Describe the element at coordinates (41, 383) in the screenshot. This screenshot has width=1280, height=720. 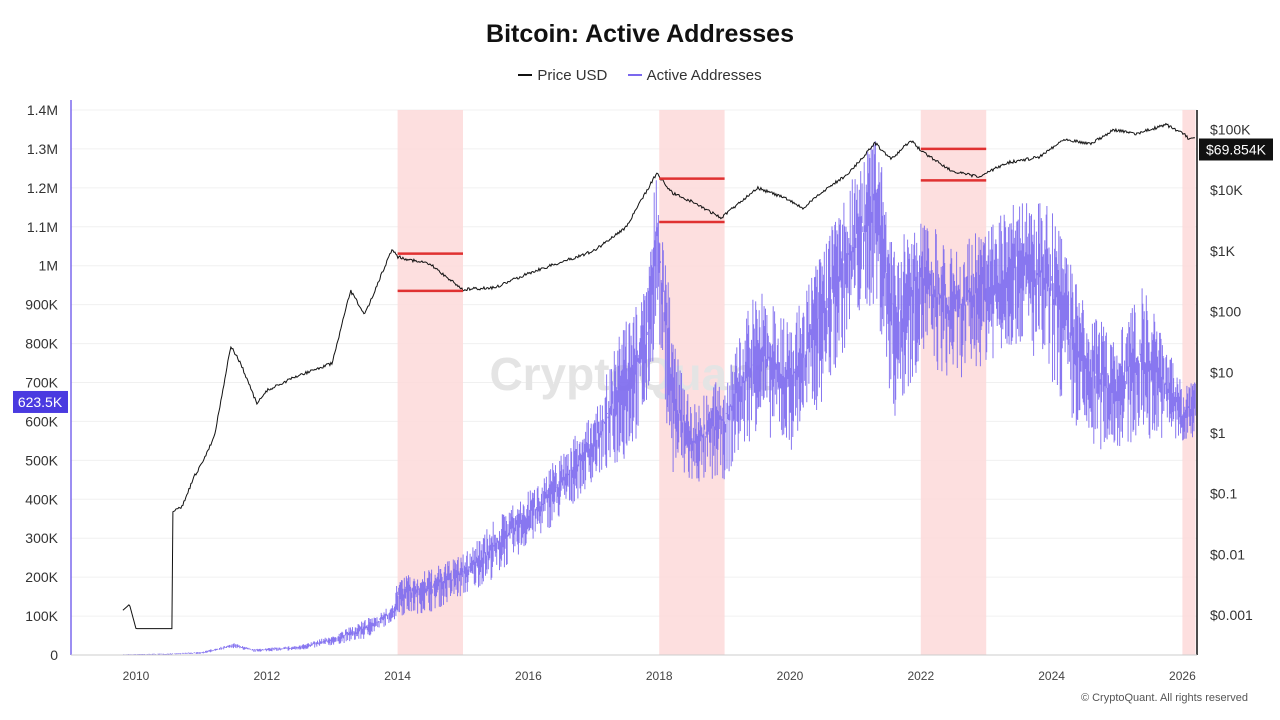
I see `y-left-tick-label: 700K` at that location.